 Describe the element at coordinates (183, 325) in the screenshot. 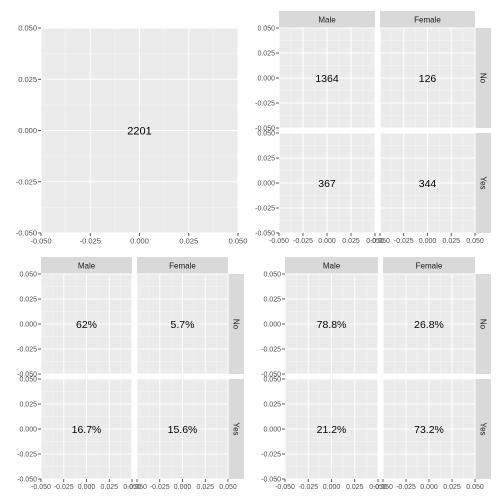

I see `cell-label: 5.7%` at that location.